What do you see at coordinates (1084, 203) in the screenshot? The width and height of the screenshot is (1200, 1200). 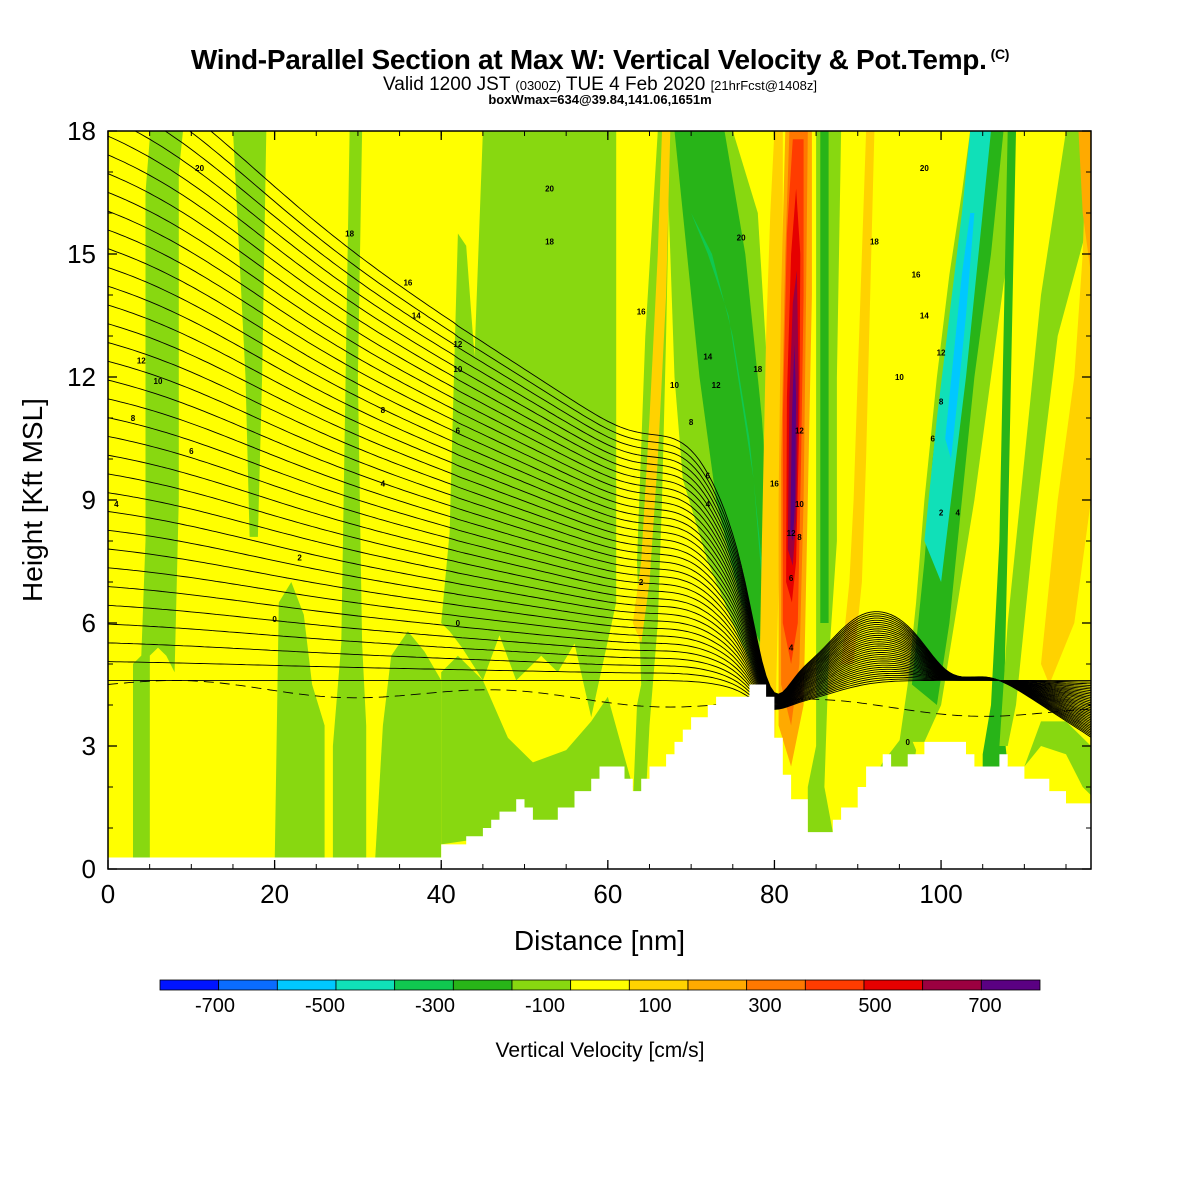 I see `updraft-east-edge` at bounding box center [1084, 203].